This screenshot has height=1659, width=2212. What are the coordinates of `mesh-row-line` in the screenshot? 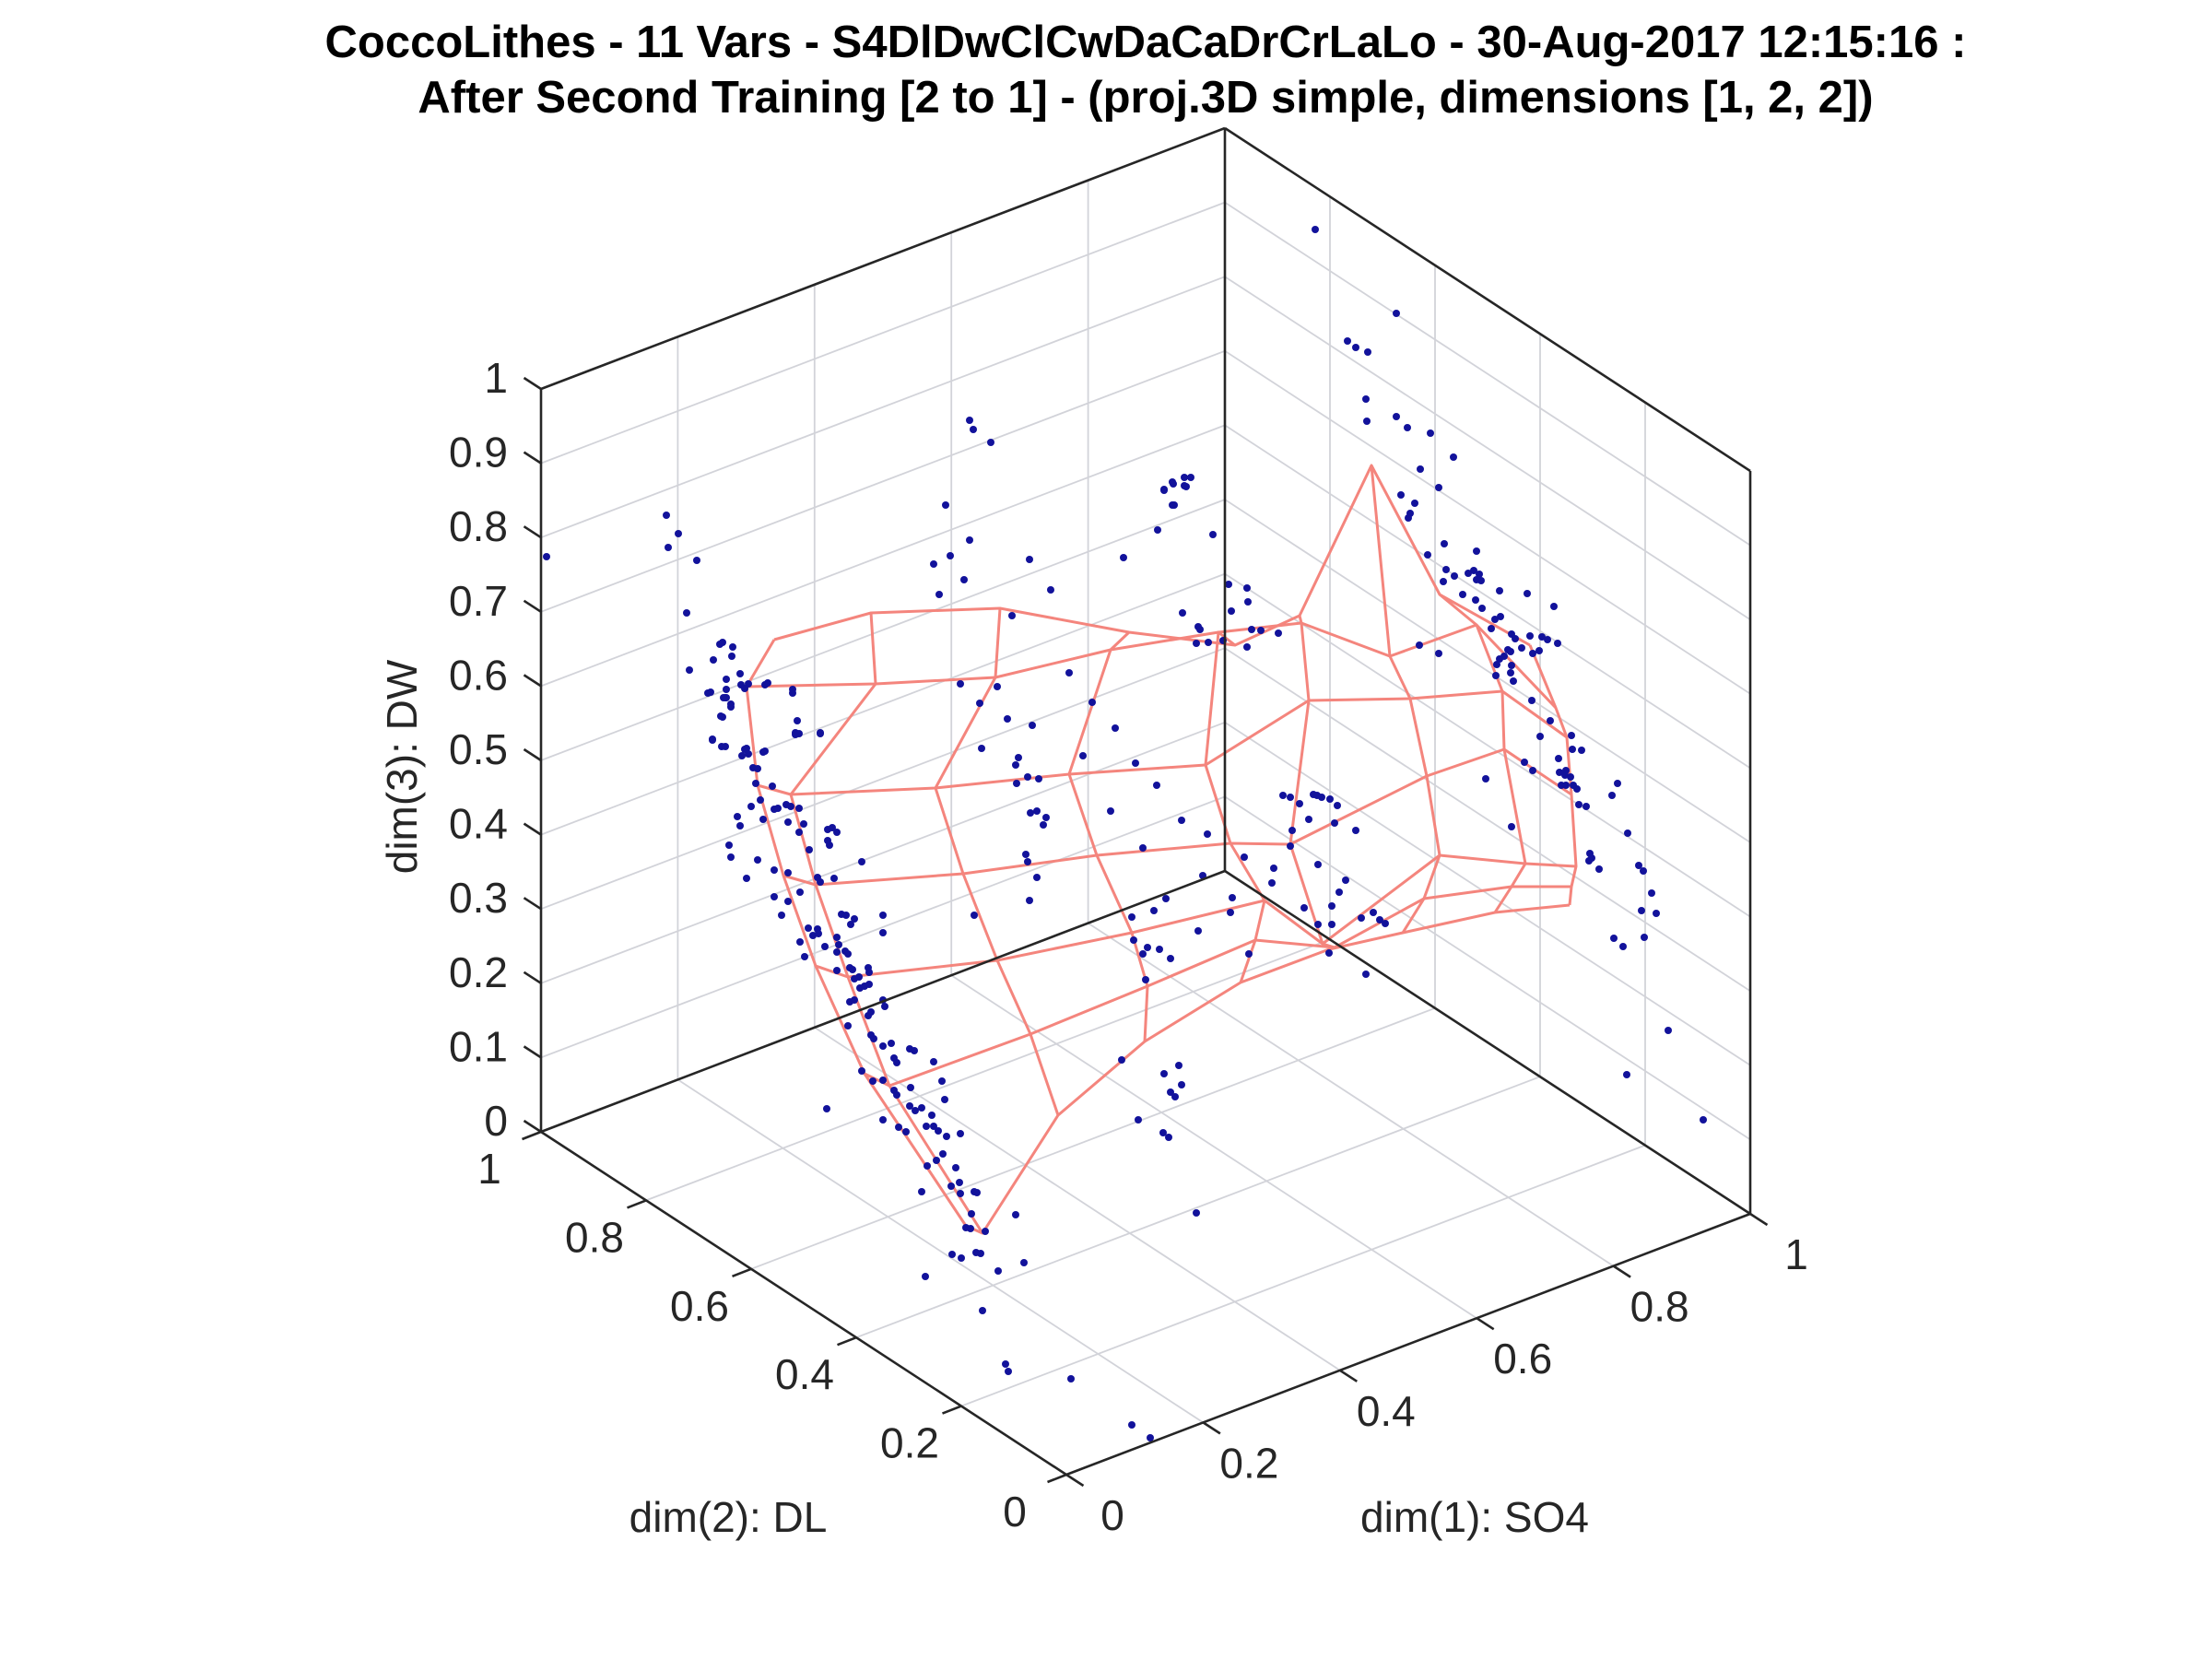 It's located at (1268, 1069).